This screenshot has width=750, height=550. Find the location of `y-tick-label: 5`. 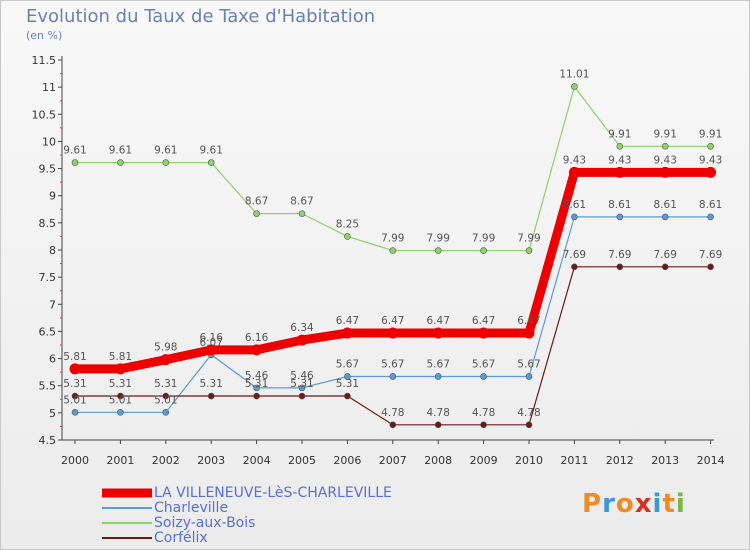

y-tick-label: 5 is located at coordinates (52, 413).